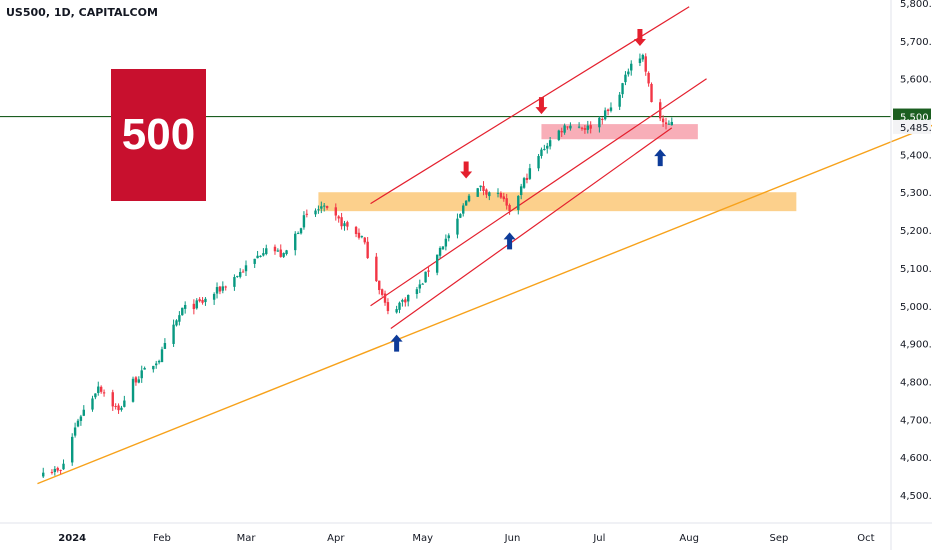 This screenshot has height=550, width=932. I want to click on sp500-logo: 500, so click(158, 135).